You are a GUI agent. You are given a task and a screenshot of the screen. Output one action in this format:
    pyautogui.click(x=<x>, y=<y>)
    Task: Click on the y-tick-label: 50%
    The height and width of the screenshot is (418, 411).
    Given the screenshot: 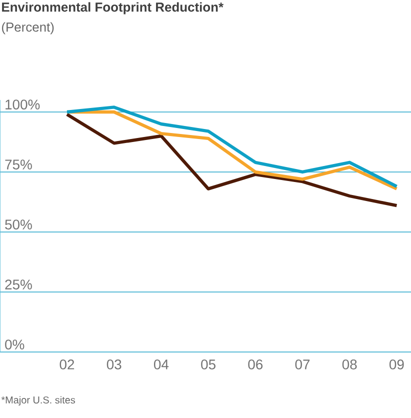 What is the action you would take?
    pyautogui.click(x=18, y=225)
    